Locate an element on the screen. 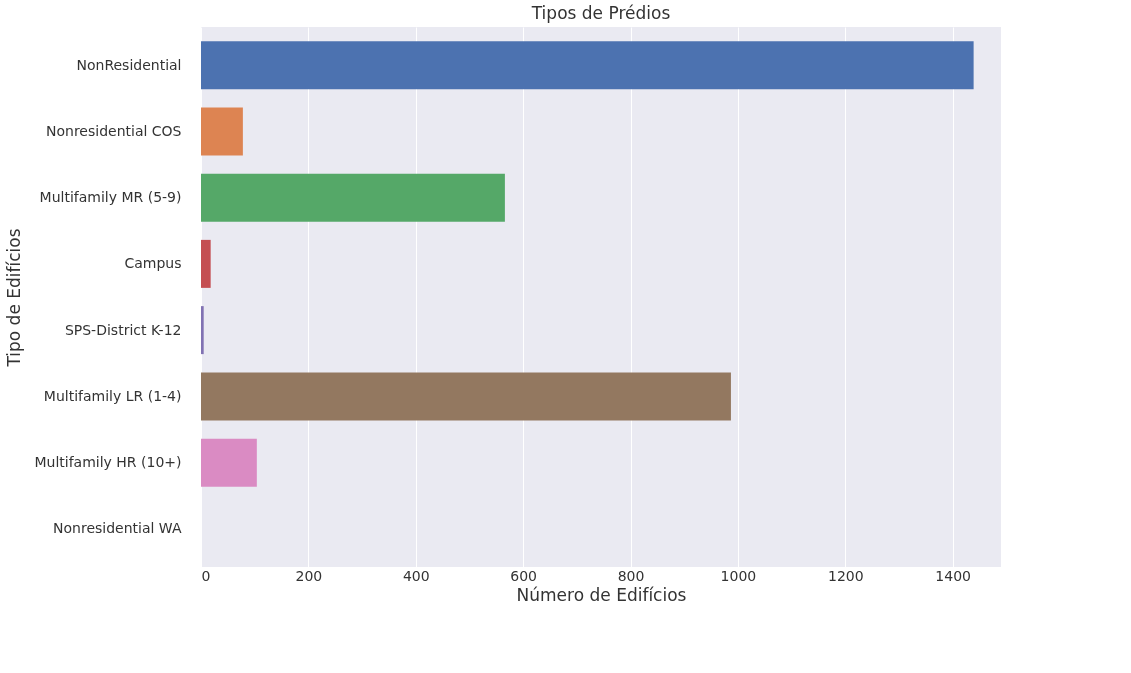 Image resolution: width=1131 pixels, height=673 pixels. y-tick-label: Nonresidential WA is located at coordinates (117, 528).